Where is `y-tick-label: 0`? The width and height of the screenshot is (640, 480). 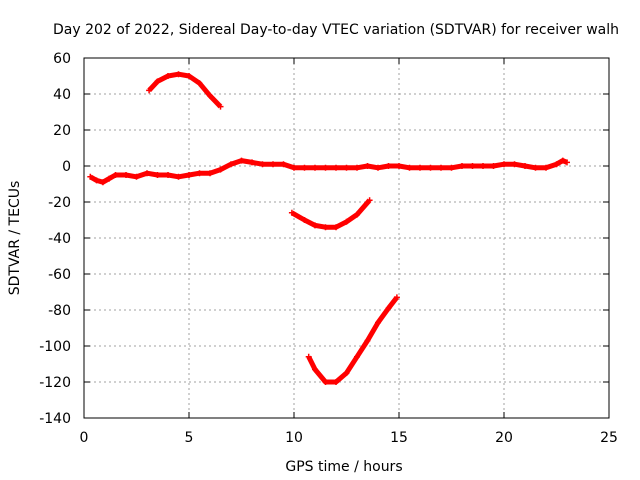 y-tick-label: 0 is located at coordinates (66, 167).